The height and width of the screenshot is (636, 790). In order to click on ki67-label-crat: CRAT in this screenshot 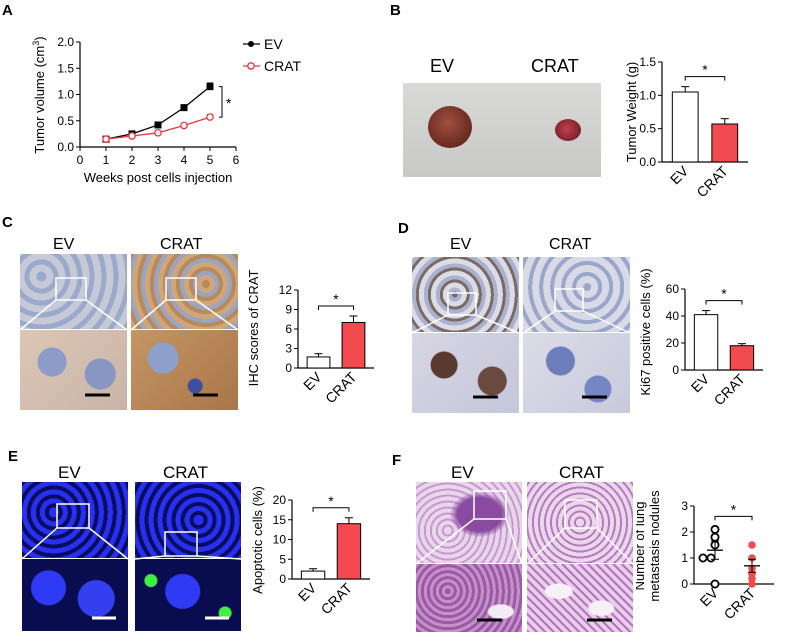, I will do `click(570, 244)`.